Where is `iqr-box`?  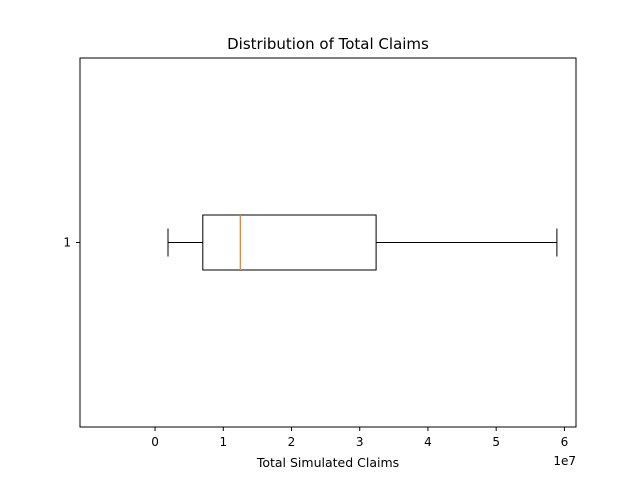
iqr-box is located at coordinates (289, 242).